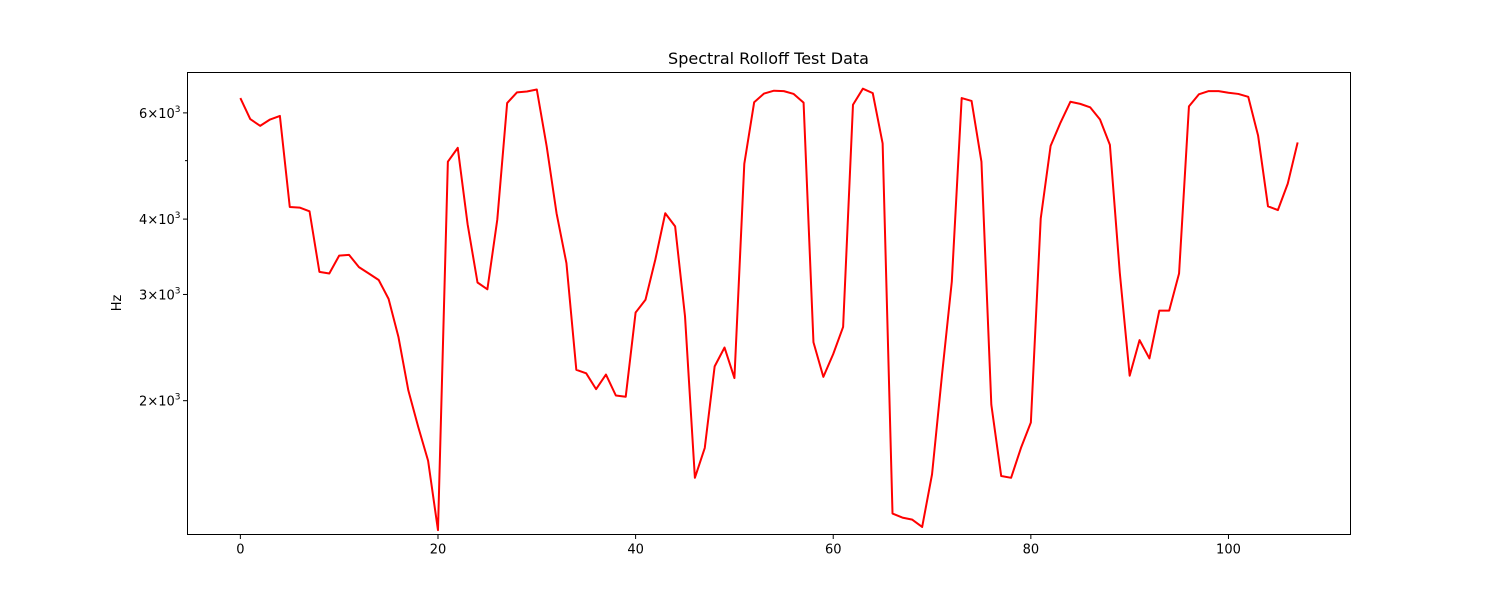  I want to click on x-tick-label: 20, so click(438, 550).